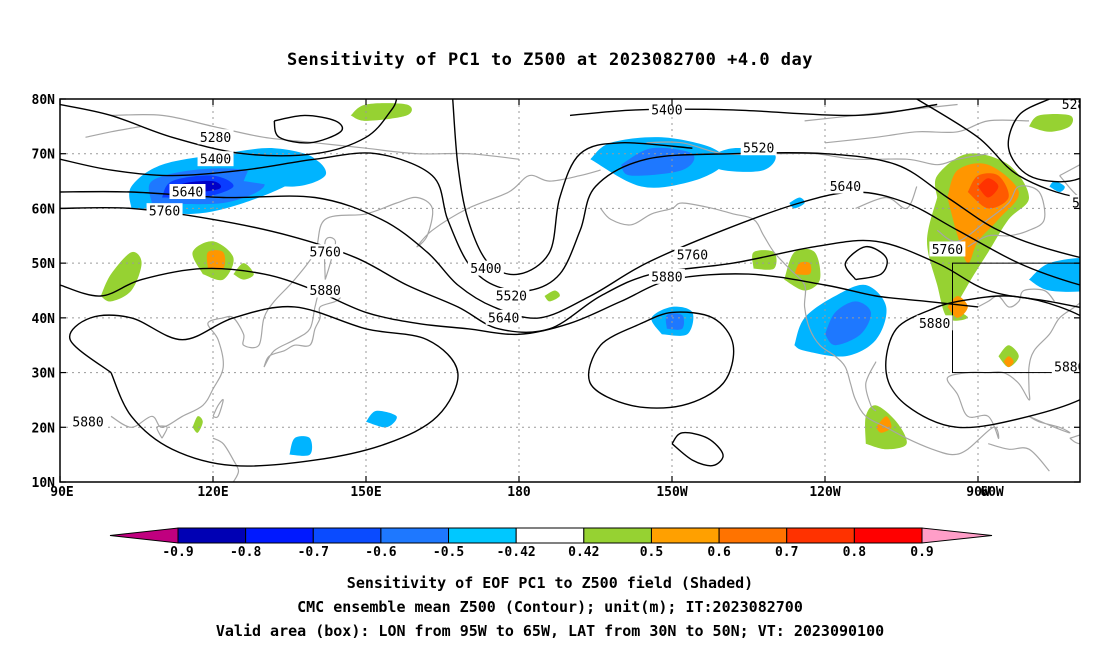 Image resolution: width=1100 pixels, height=650 pixels. I want to click on x-tick-label: 150W, so click(671, 492).